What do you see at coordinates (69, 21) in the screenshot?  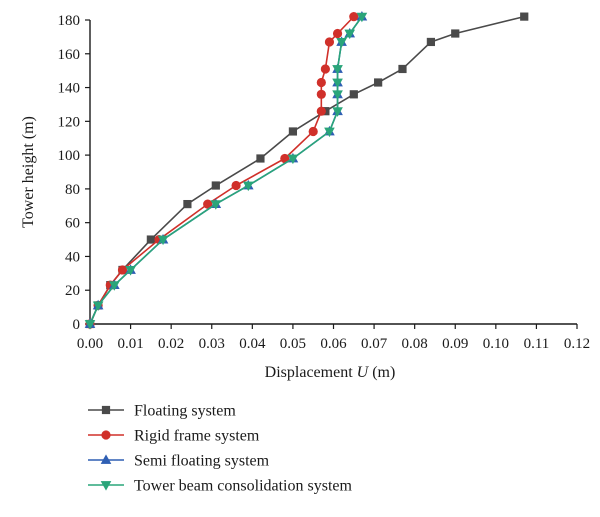 I see `y-tick-label: 180` at bounding box center [69, 21].